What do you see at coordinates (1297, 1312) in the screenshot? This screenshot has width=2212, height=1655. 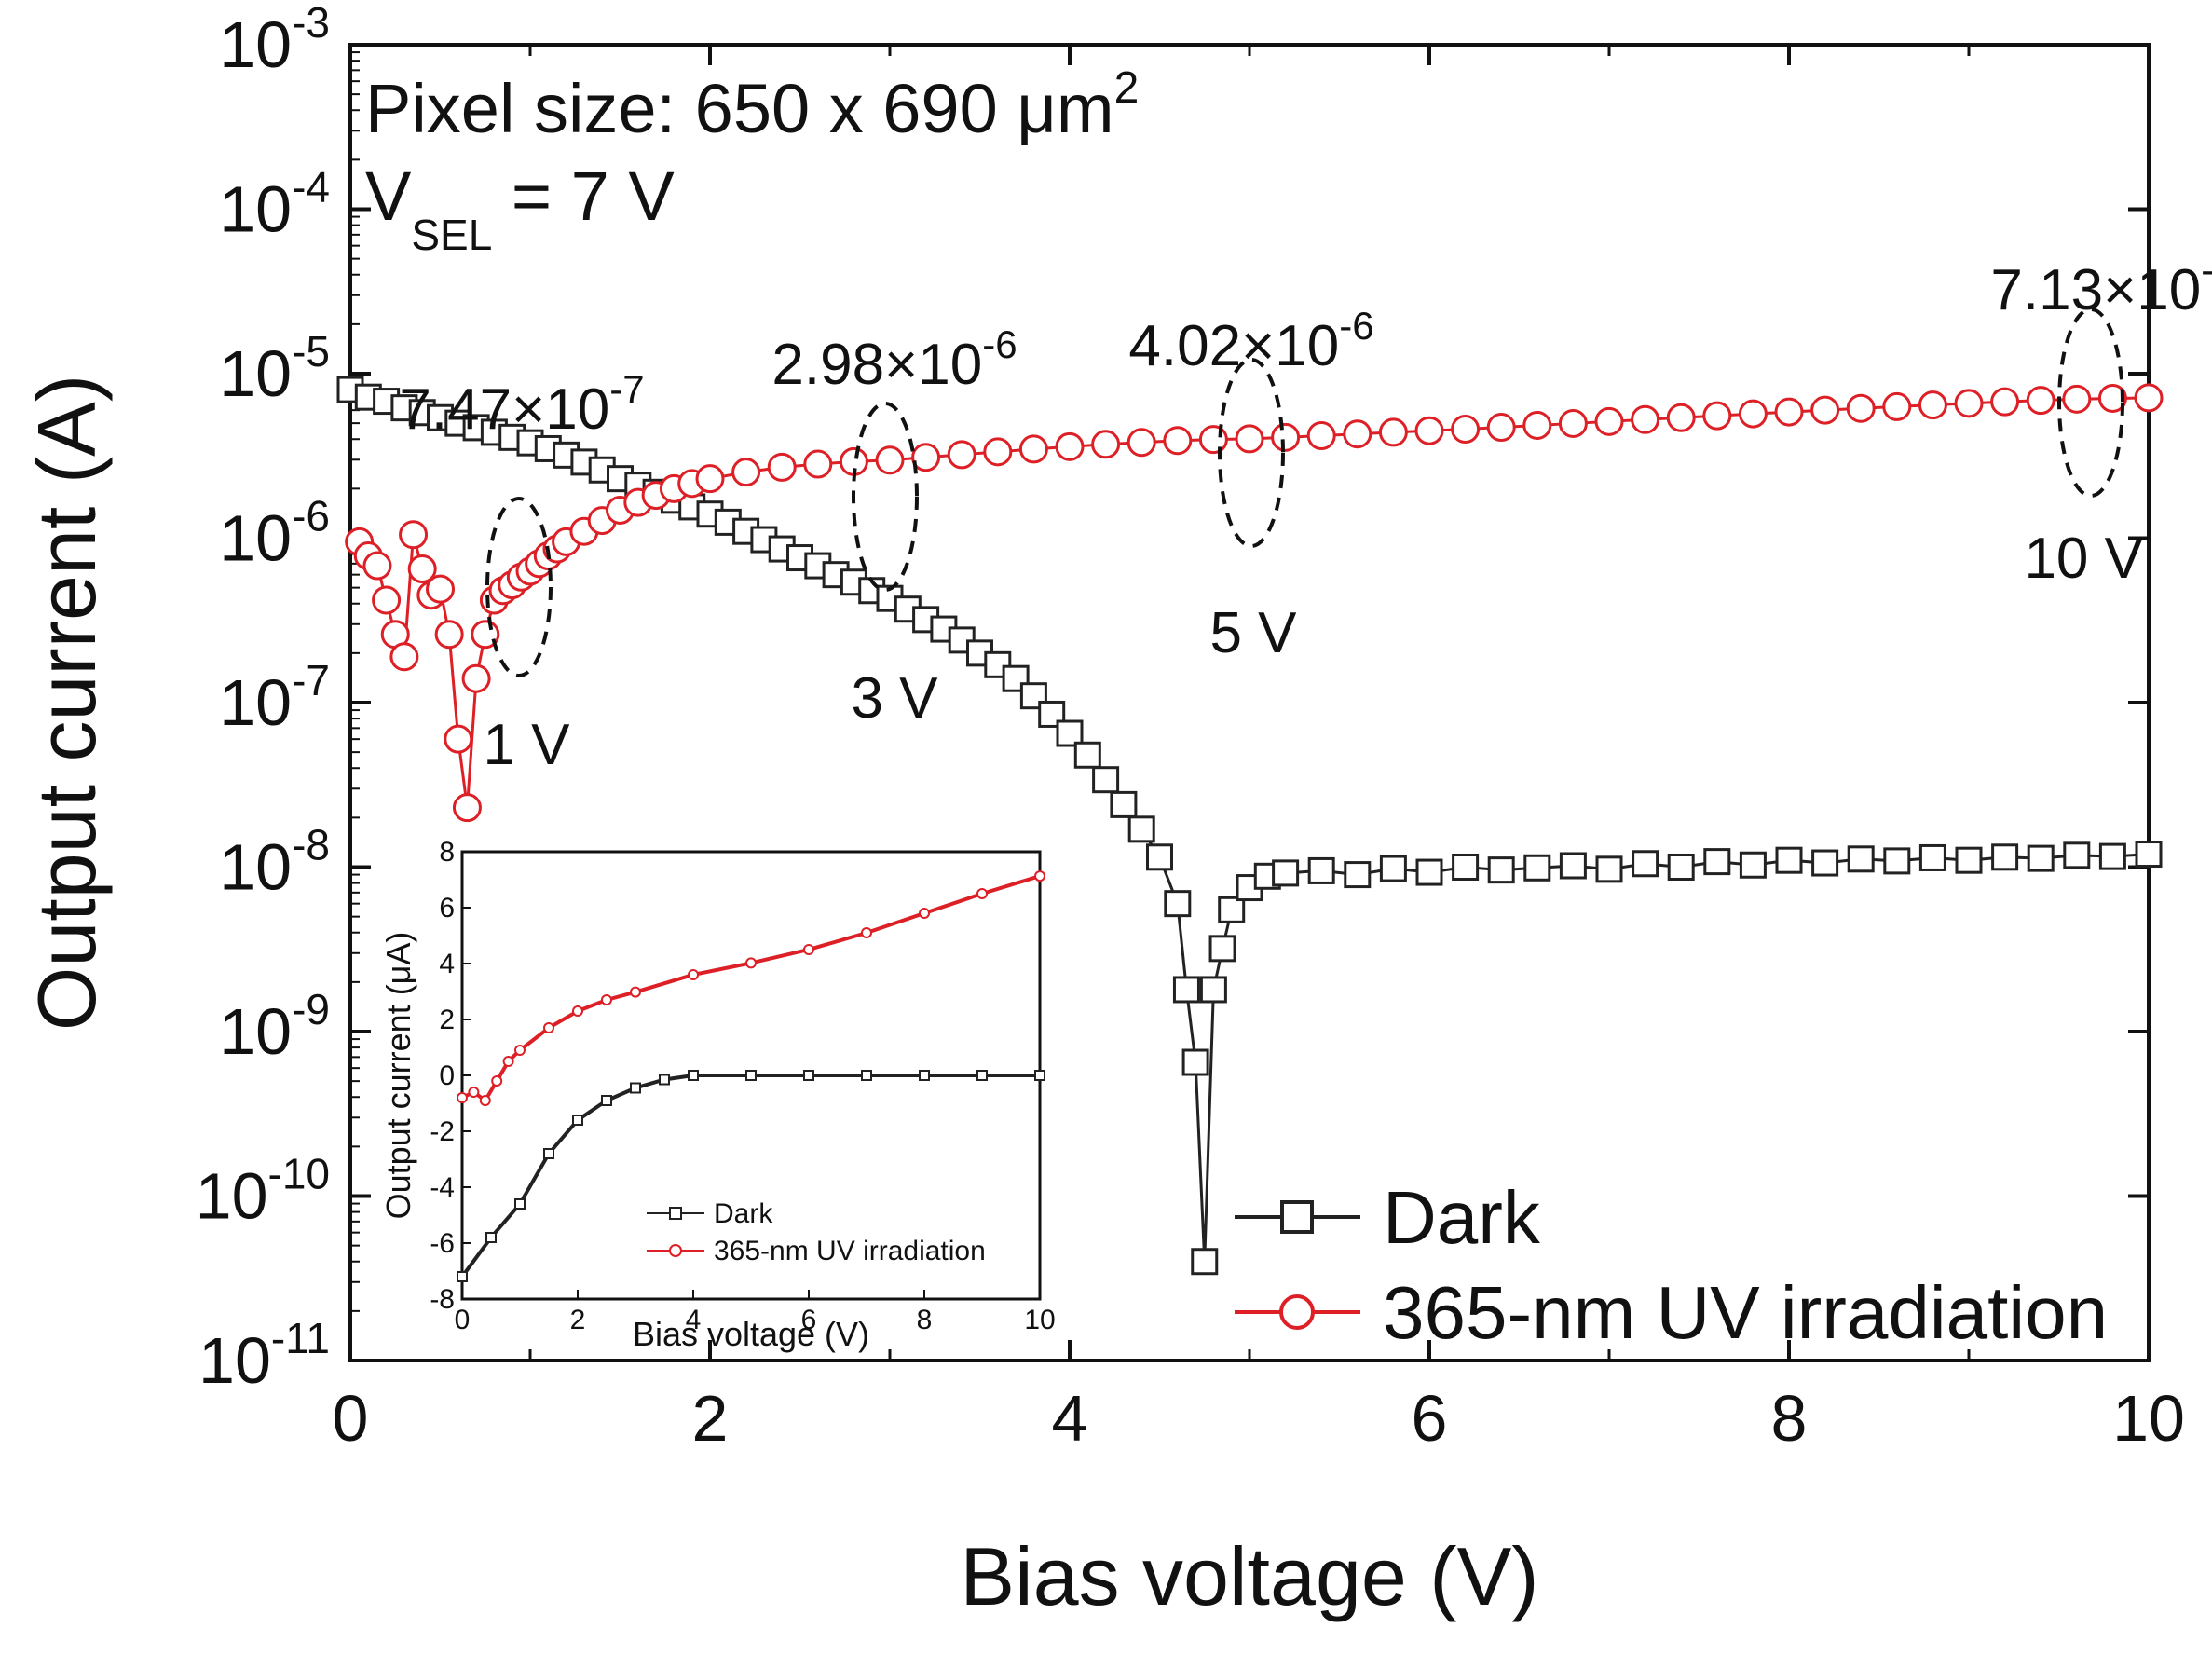 I see `legend-uv-marker` at bounding box center [1297, 1312].